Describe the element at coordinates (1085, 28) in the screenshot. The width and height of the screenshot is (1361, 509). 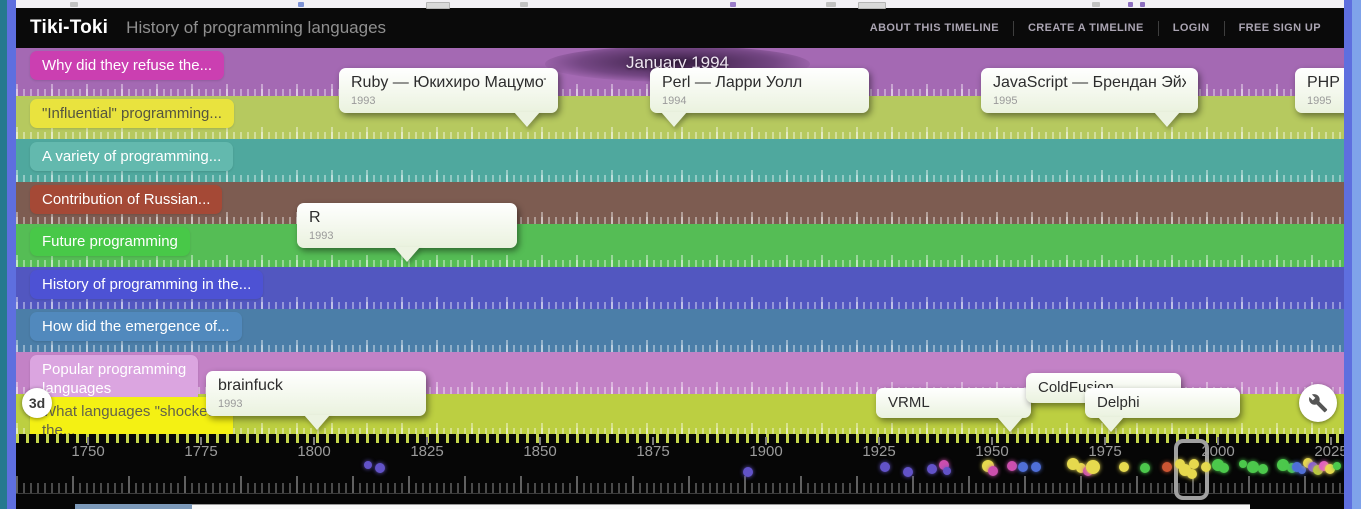
I see `nav-create-a-timeline: CREATE A TIMELINE` at that location.